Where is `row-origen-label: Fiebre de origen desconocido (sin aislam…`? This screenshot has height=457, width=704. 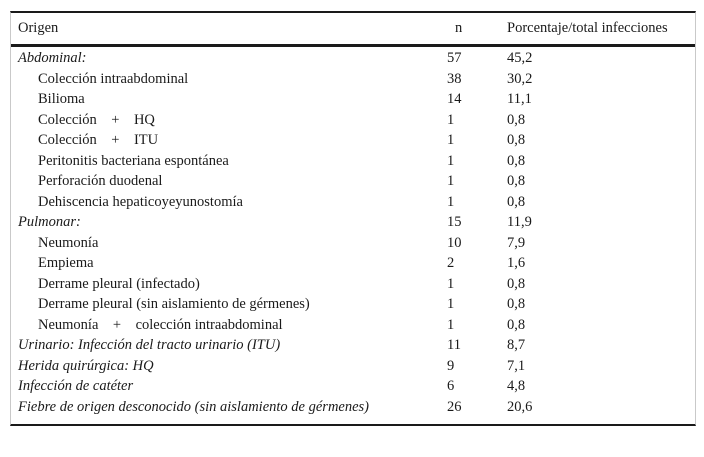 row-origen-label: Fiebre de origen desconocido (sin aislam… is located at coordinates (194, 406).